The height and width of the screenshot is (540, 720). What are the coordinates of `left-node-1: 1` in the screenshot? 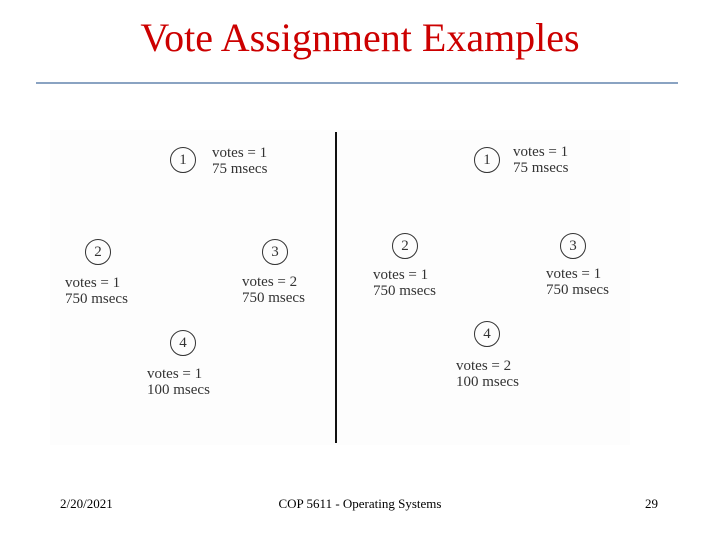 It's located at (183, 160).